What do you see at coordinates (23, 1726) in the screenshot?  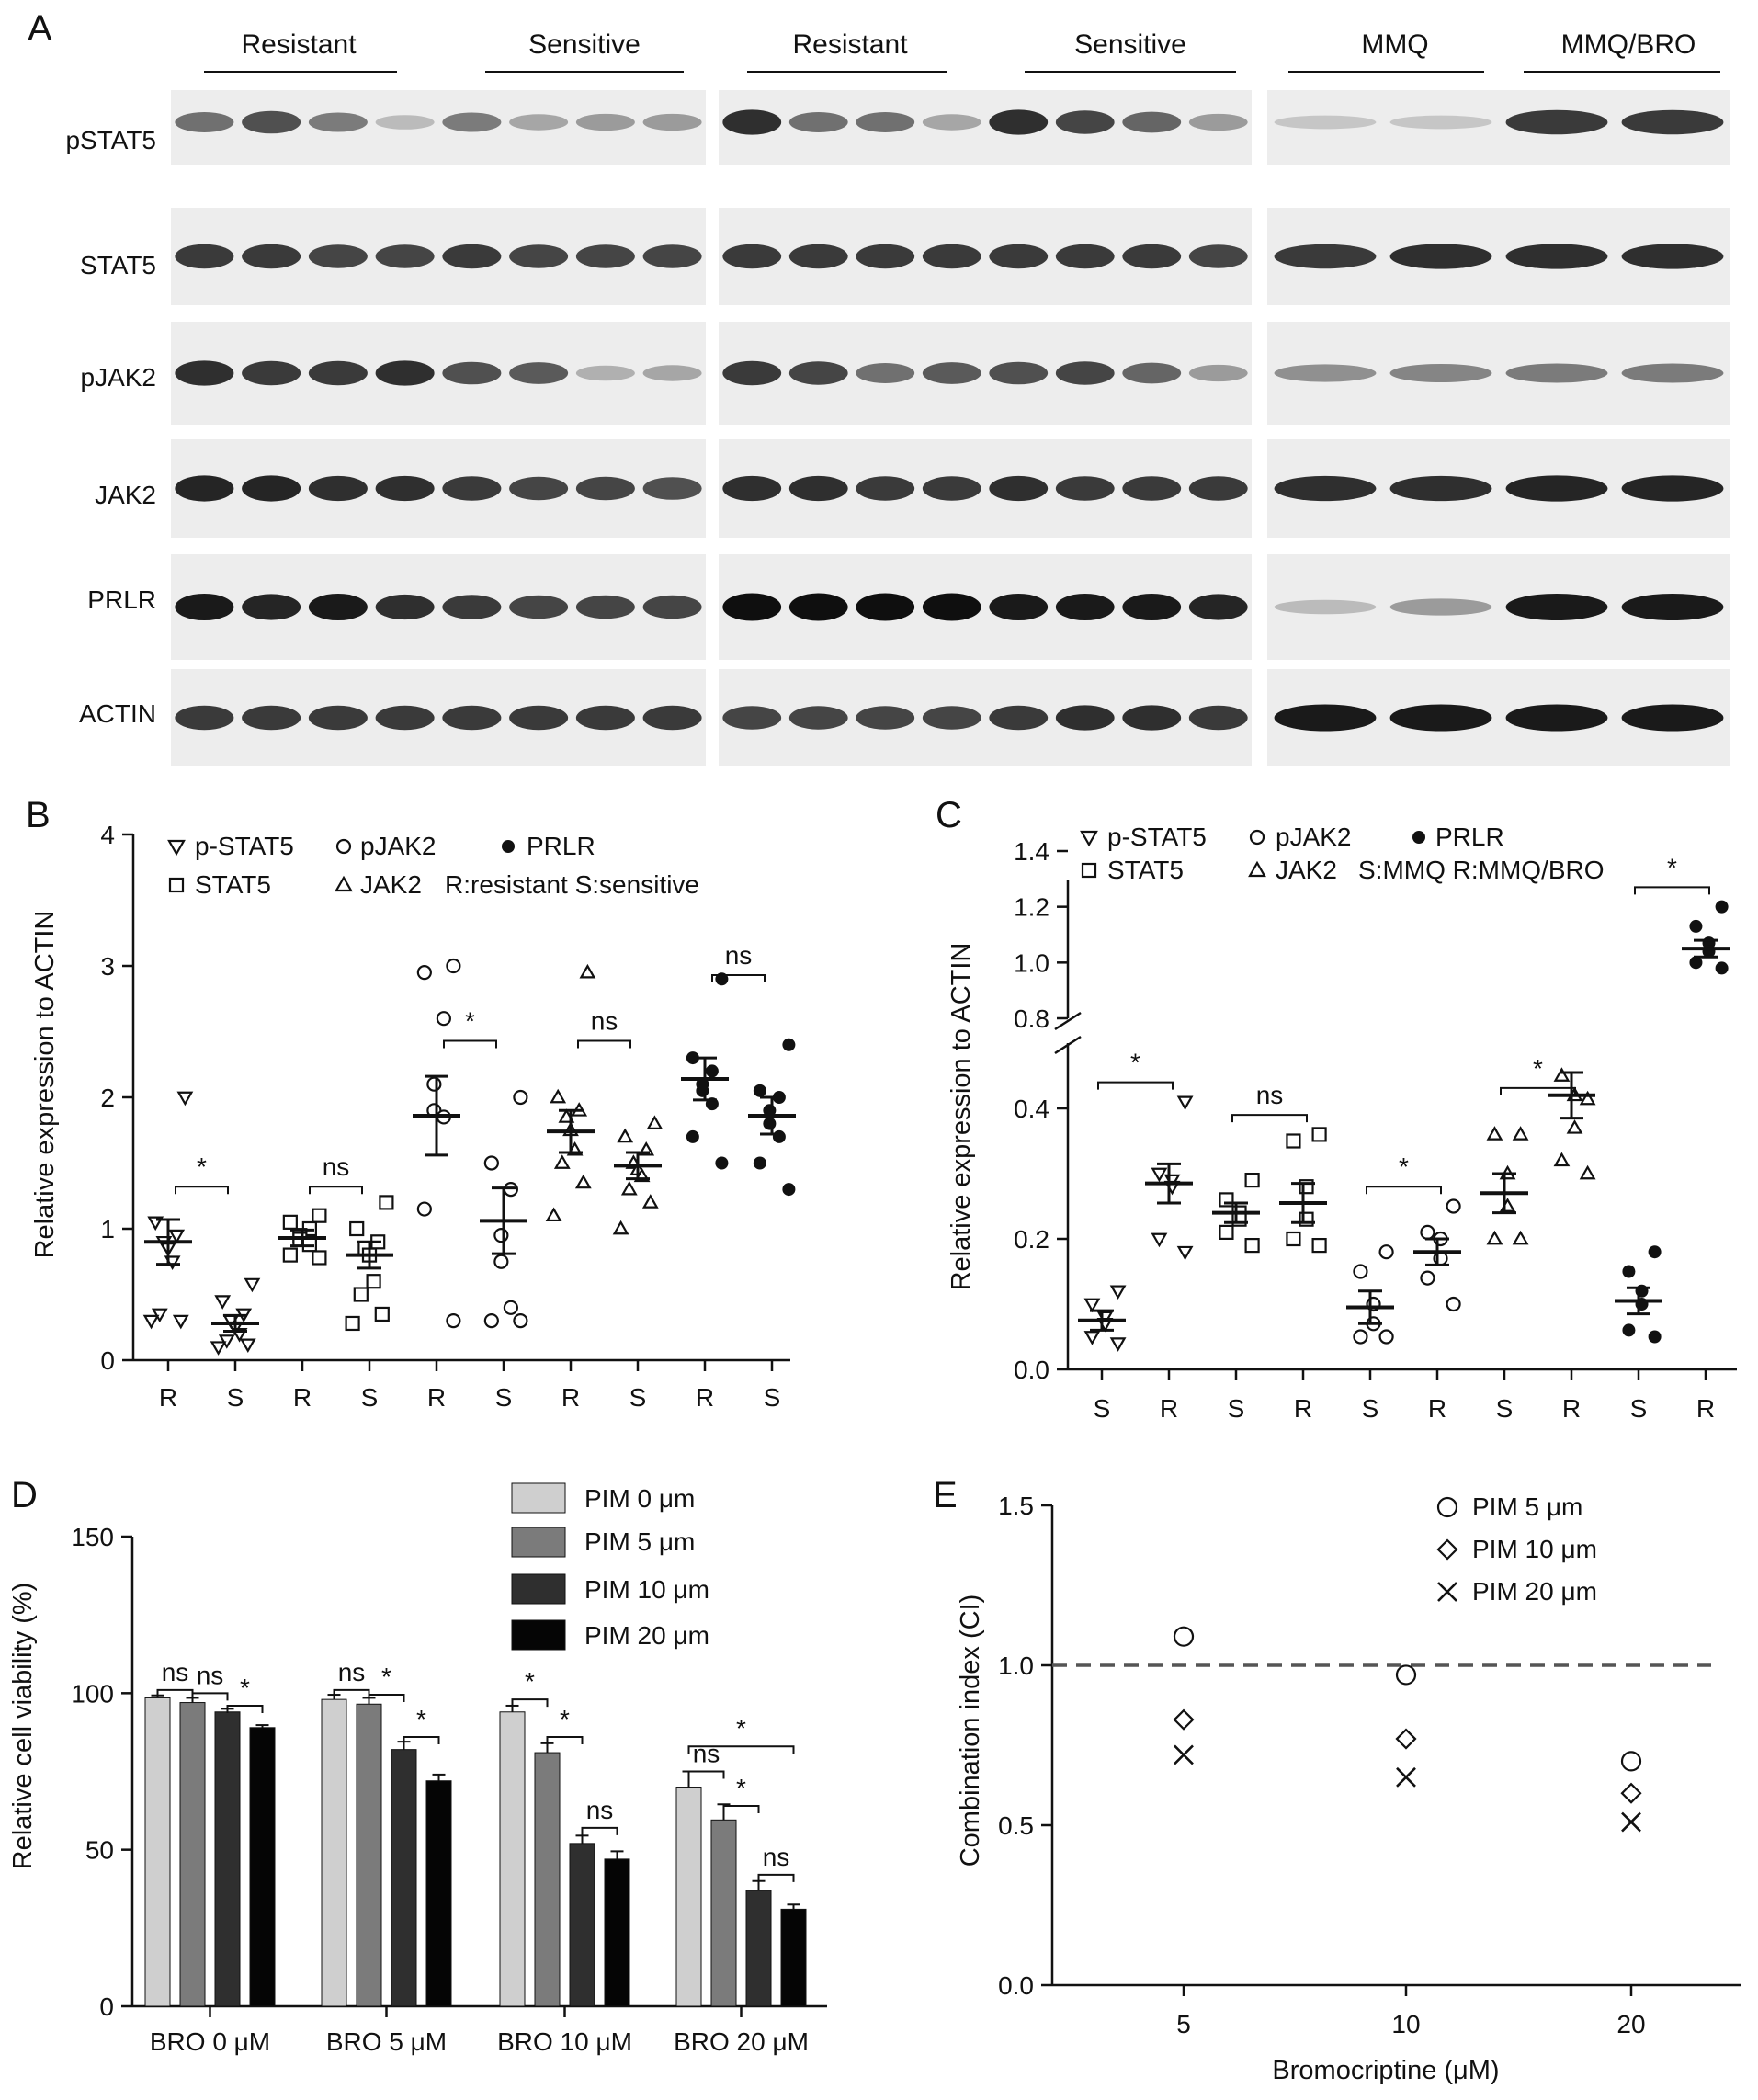 I see `panel-d-y-axis-title: Relative cell viability (%)` at bounding box center [23, 1726].